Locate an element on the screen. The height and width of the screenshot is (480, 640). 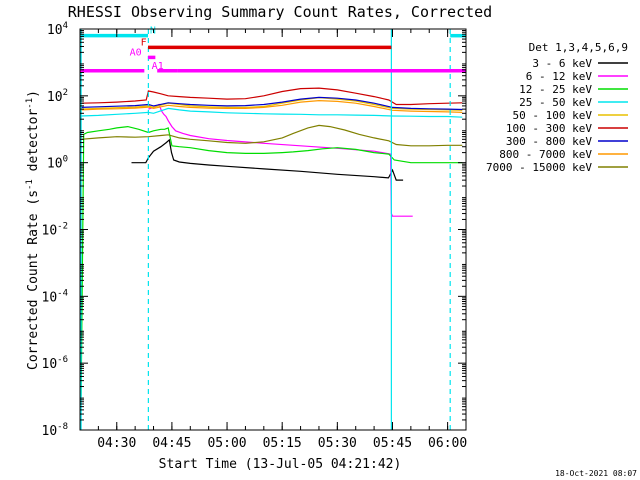
x-tick-label-1: 04:30 is located at coordinates (116, 443).